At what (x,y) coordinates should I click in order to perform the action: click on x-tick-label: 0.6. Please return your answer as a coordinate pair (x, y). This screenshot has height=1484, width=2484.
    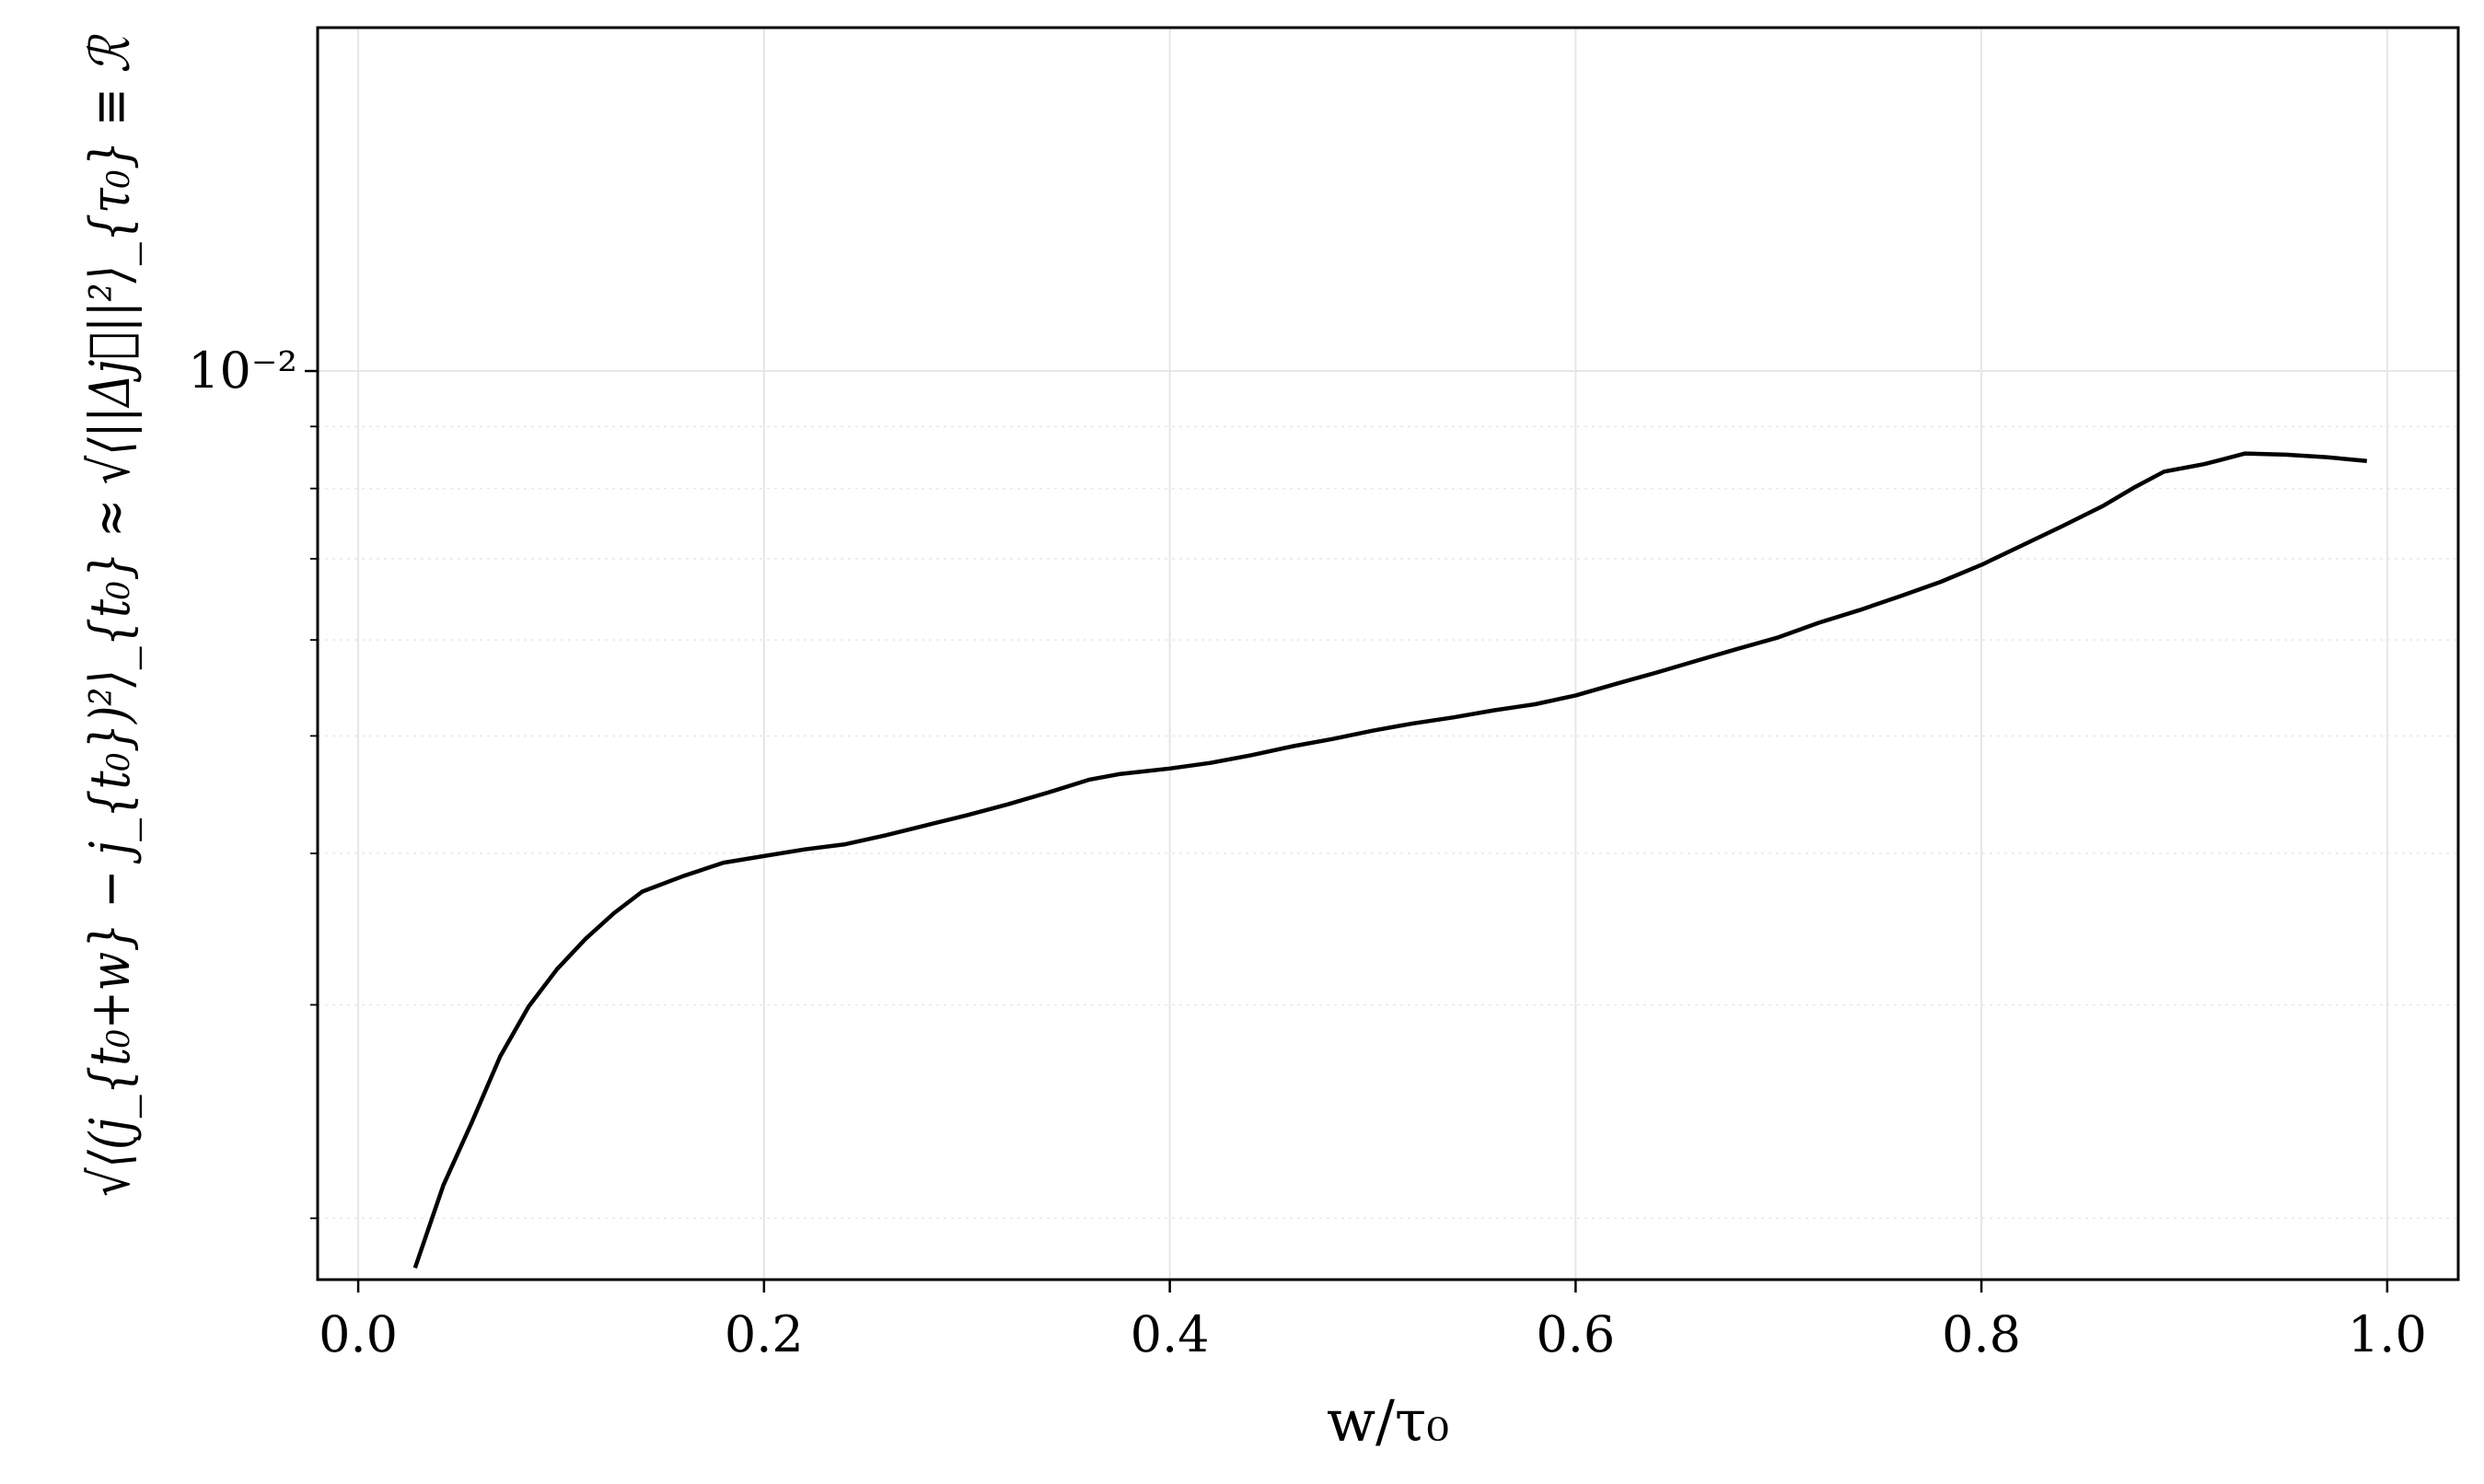
    Looking at the image, I should click on (1575, 1334).